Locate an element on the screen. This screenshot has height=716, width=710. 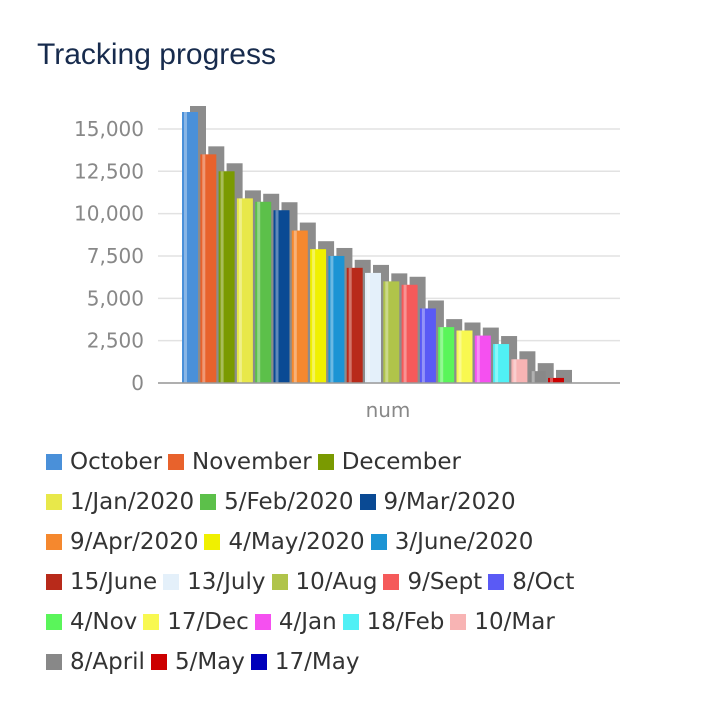
legend-item: 8/Oct is located at coordinates (531, 582).